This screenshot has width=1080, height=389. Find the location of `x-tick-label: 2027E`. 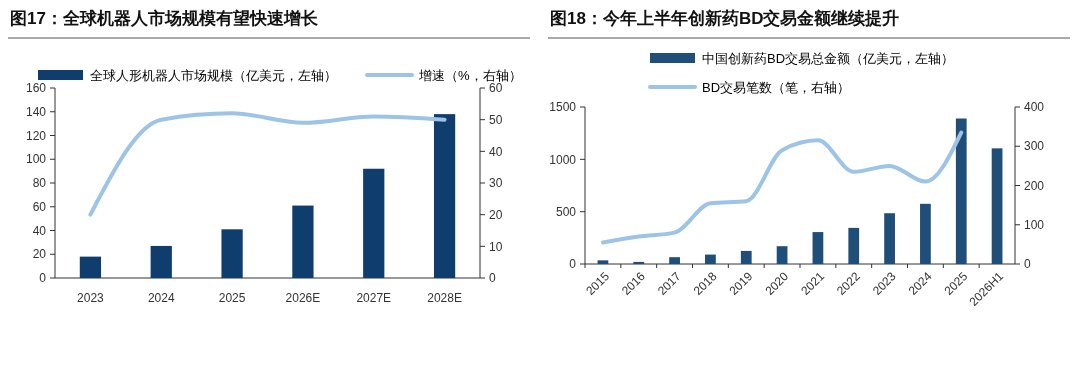

x-tick-label: 2027E is located at coordinates (374, 298).